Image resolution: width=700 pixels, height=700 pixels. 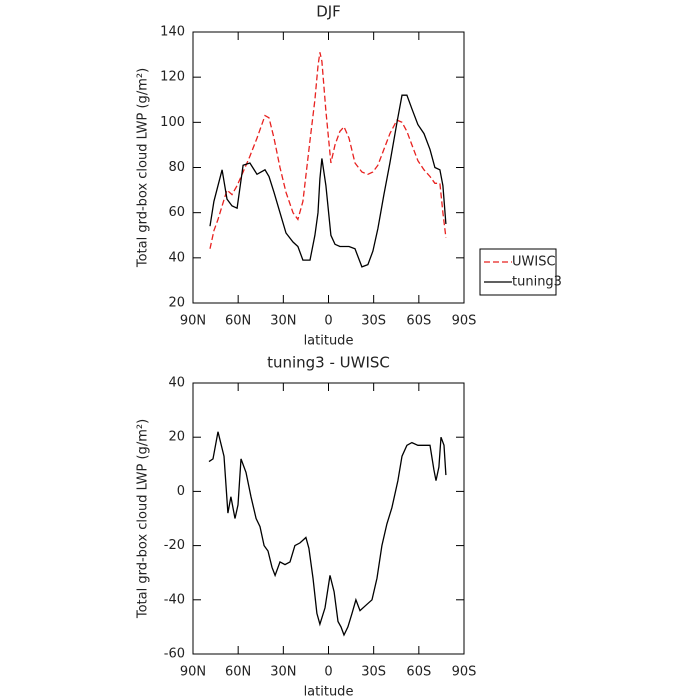 I want to click on legend-label: tuning3, so click(x=537, y=282).